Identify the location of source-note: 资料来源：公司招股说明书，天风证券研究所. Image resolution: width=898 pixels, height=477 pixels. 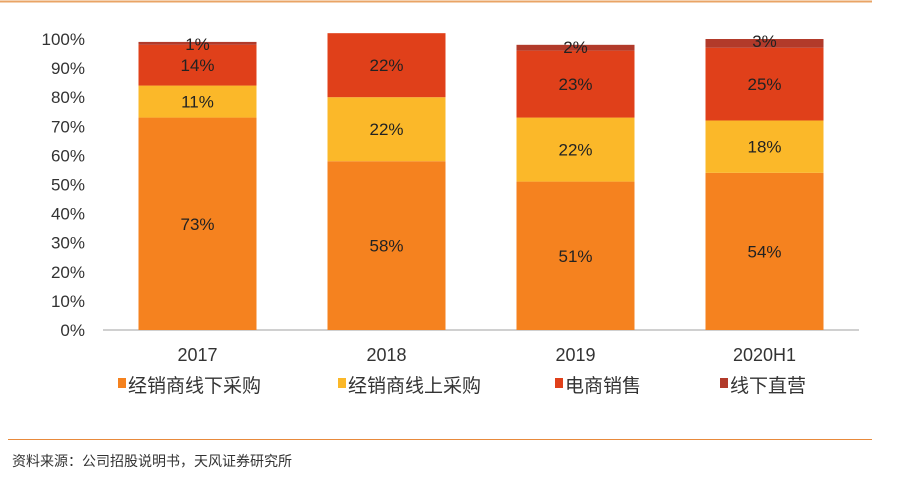
(152, 462).